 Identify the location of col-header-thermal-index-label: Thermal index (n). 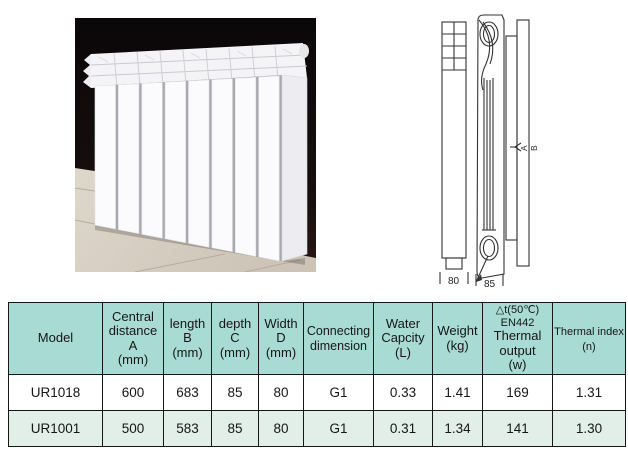
(589, 339).